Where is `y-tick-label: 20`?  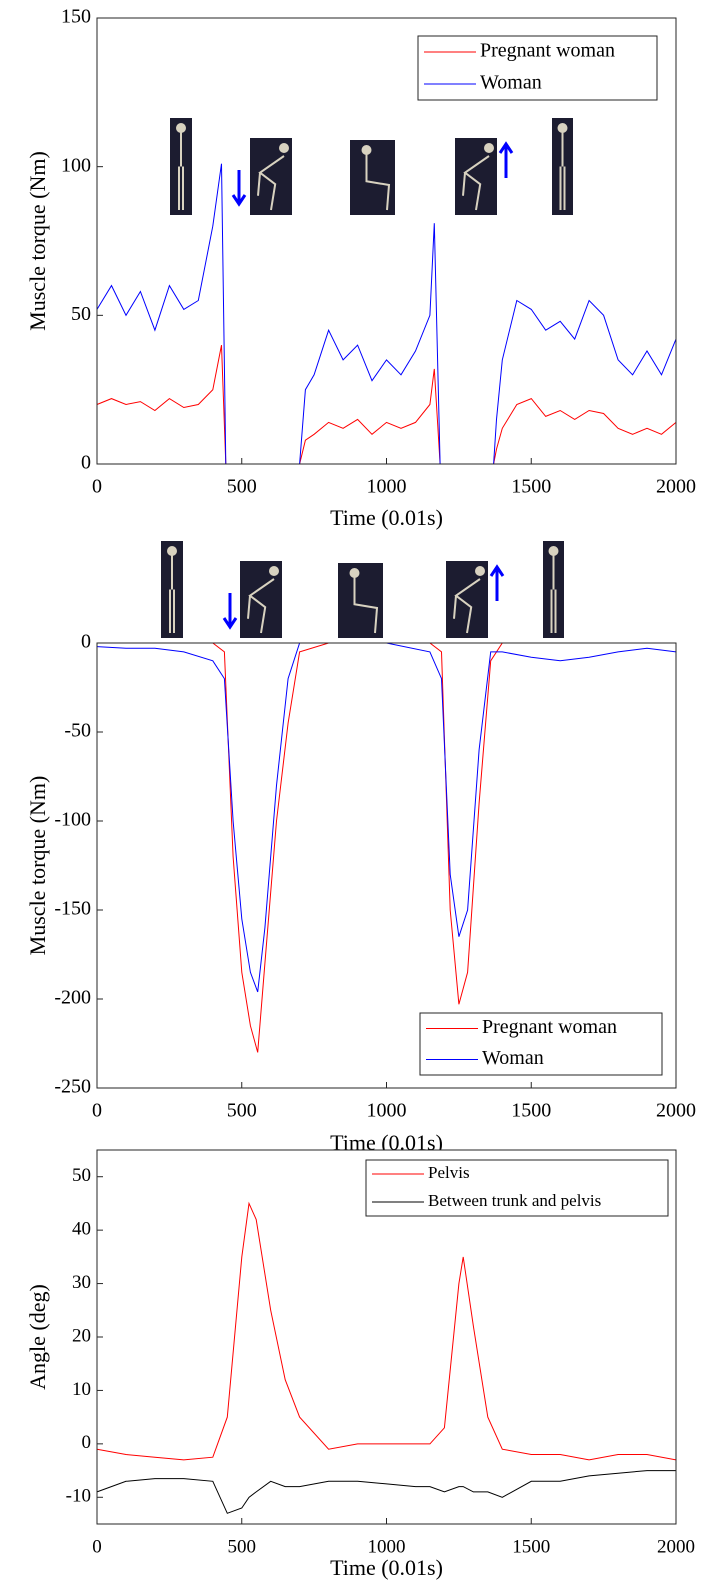
y-tick-label: 20 is located at coordinates (81, 1335).